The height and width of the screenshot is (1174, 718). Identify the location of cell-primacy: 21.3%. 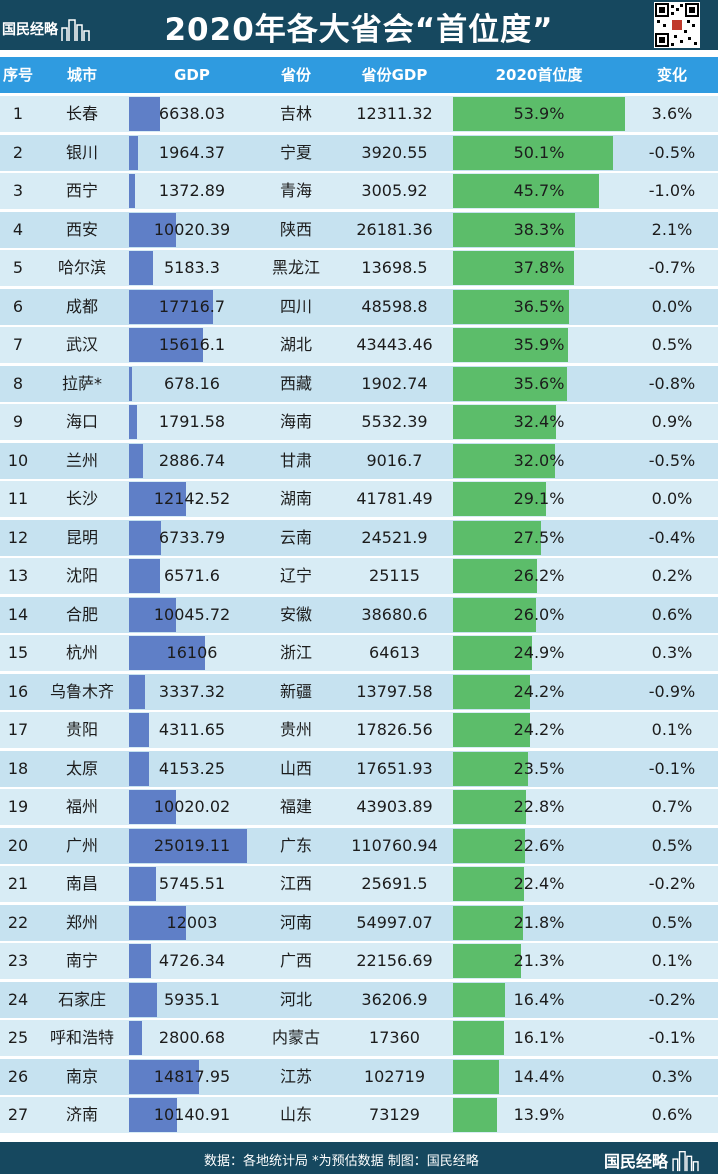
(539, 960).